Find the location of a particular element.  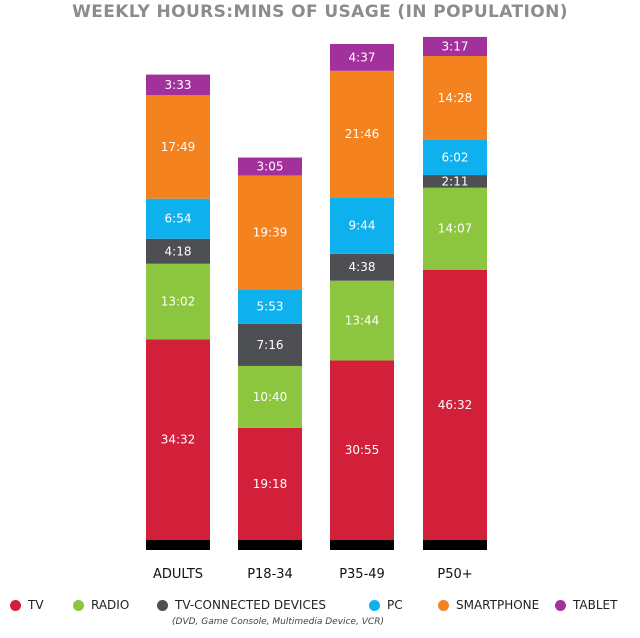

data-label-tv-connected-devices-p18-34: 7:16 is located at coordinates (270, 345).